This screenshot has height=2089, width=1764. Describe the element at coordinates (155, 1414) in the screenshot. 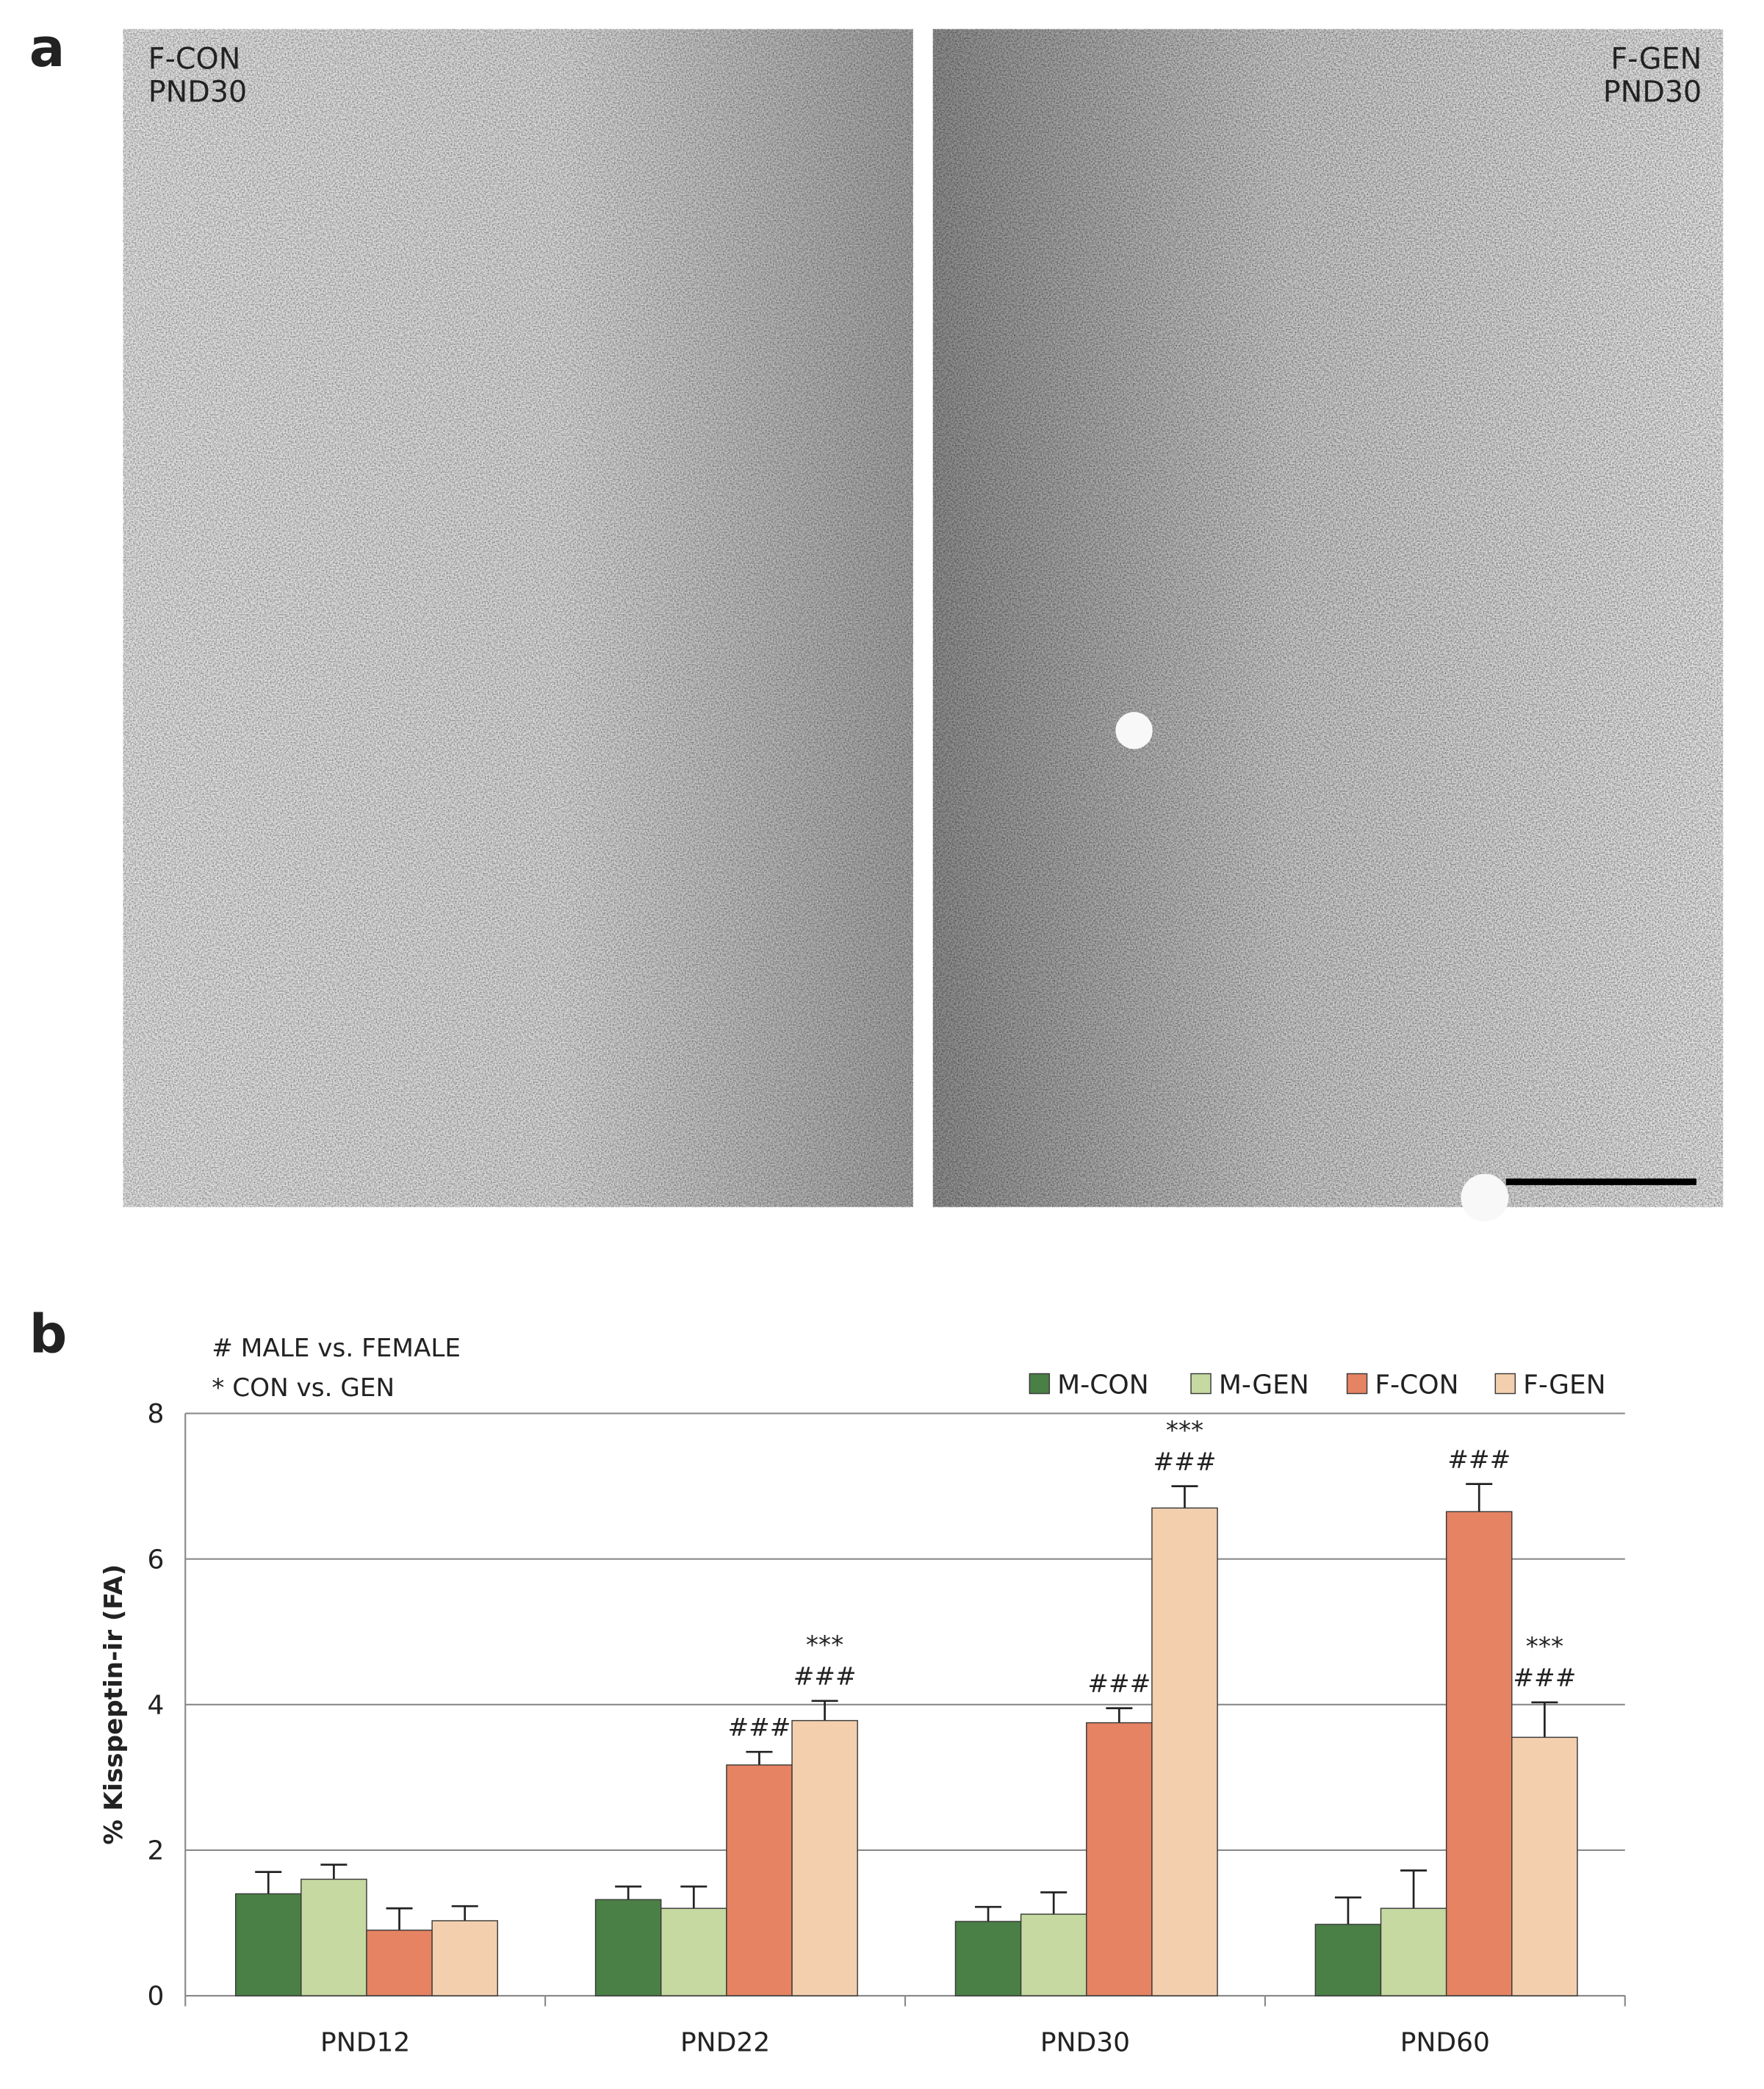

I see `y-tick-label: 8` at that location.